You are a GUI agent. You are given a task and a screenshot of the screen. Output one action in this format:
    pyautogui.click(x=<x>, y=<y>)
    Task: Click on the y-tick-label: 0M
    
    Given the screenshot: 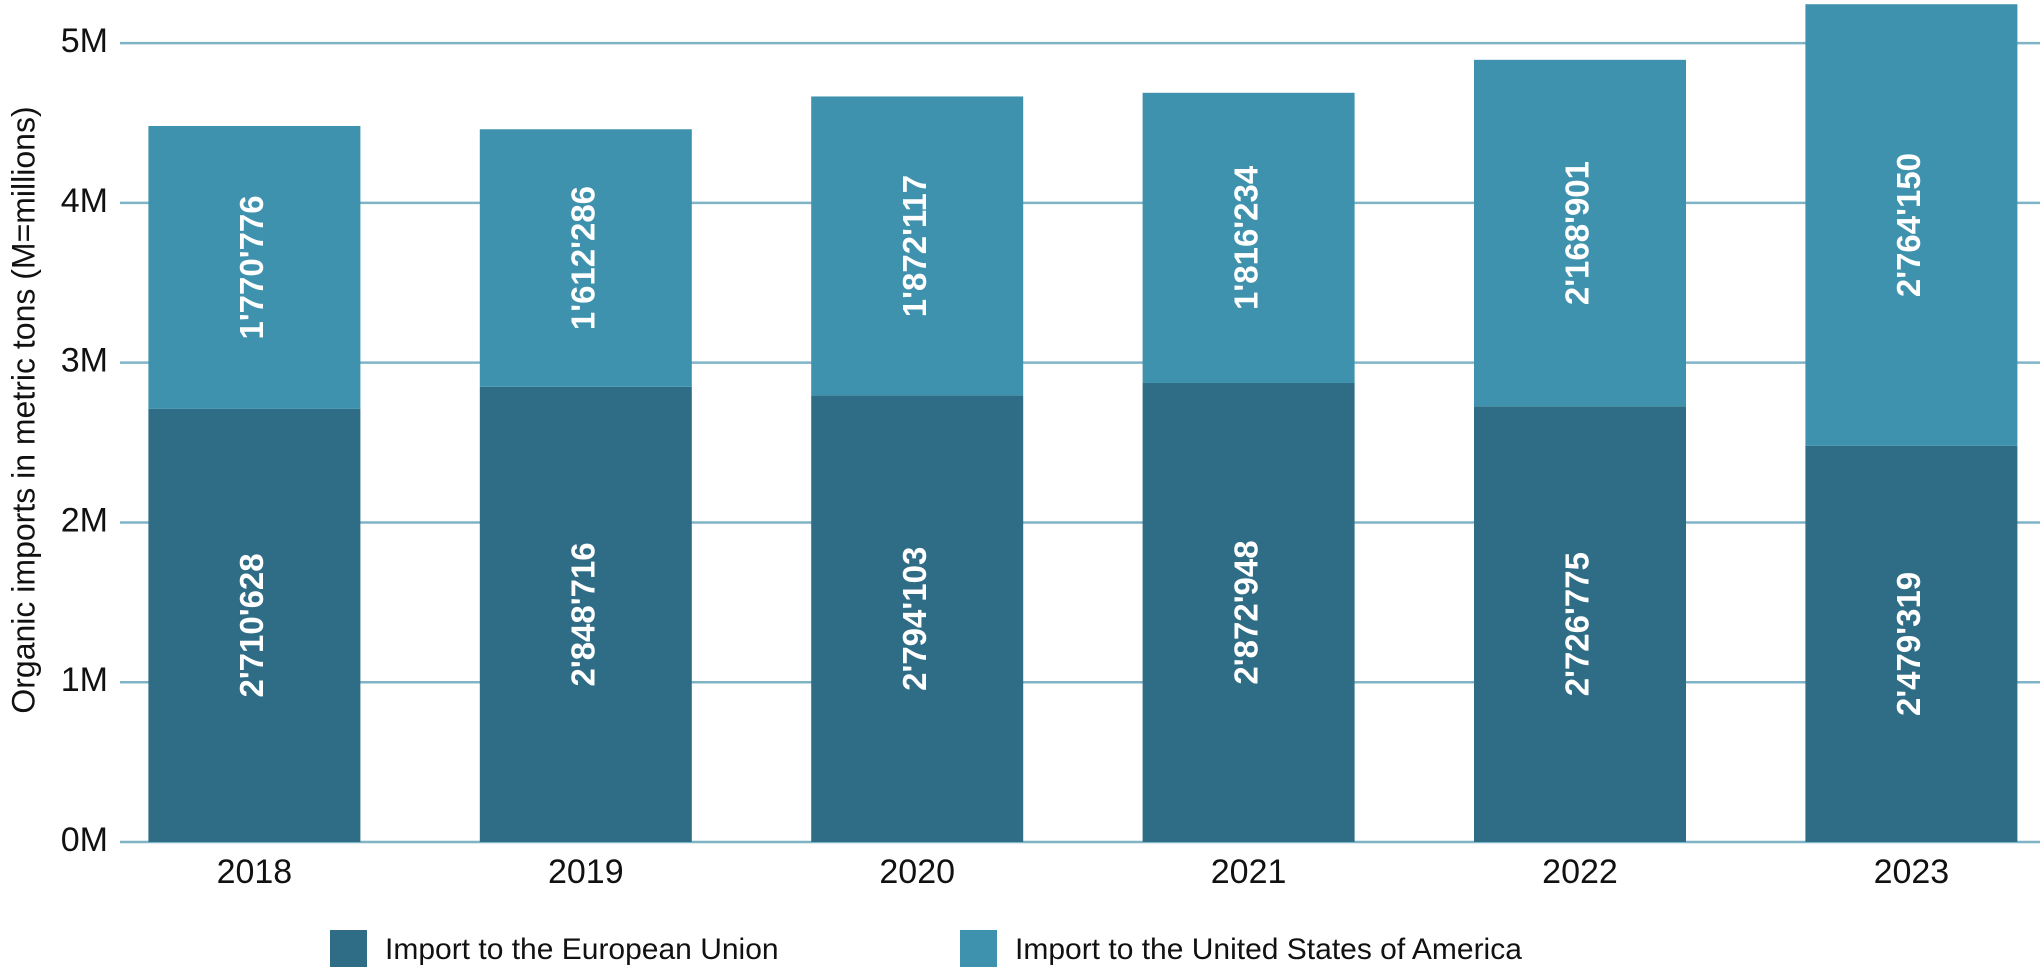 What is the action you would take?
    pyautogui.click(x=84, y=840)
    